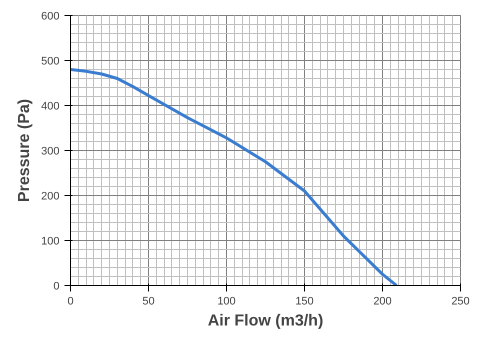 This screenshot has width=500, height=350. What do you see at coordinates (50, 152) in the screenshot?
I see `y-tick-label: 300` at bounding box center [50, 152].